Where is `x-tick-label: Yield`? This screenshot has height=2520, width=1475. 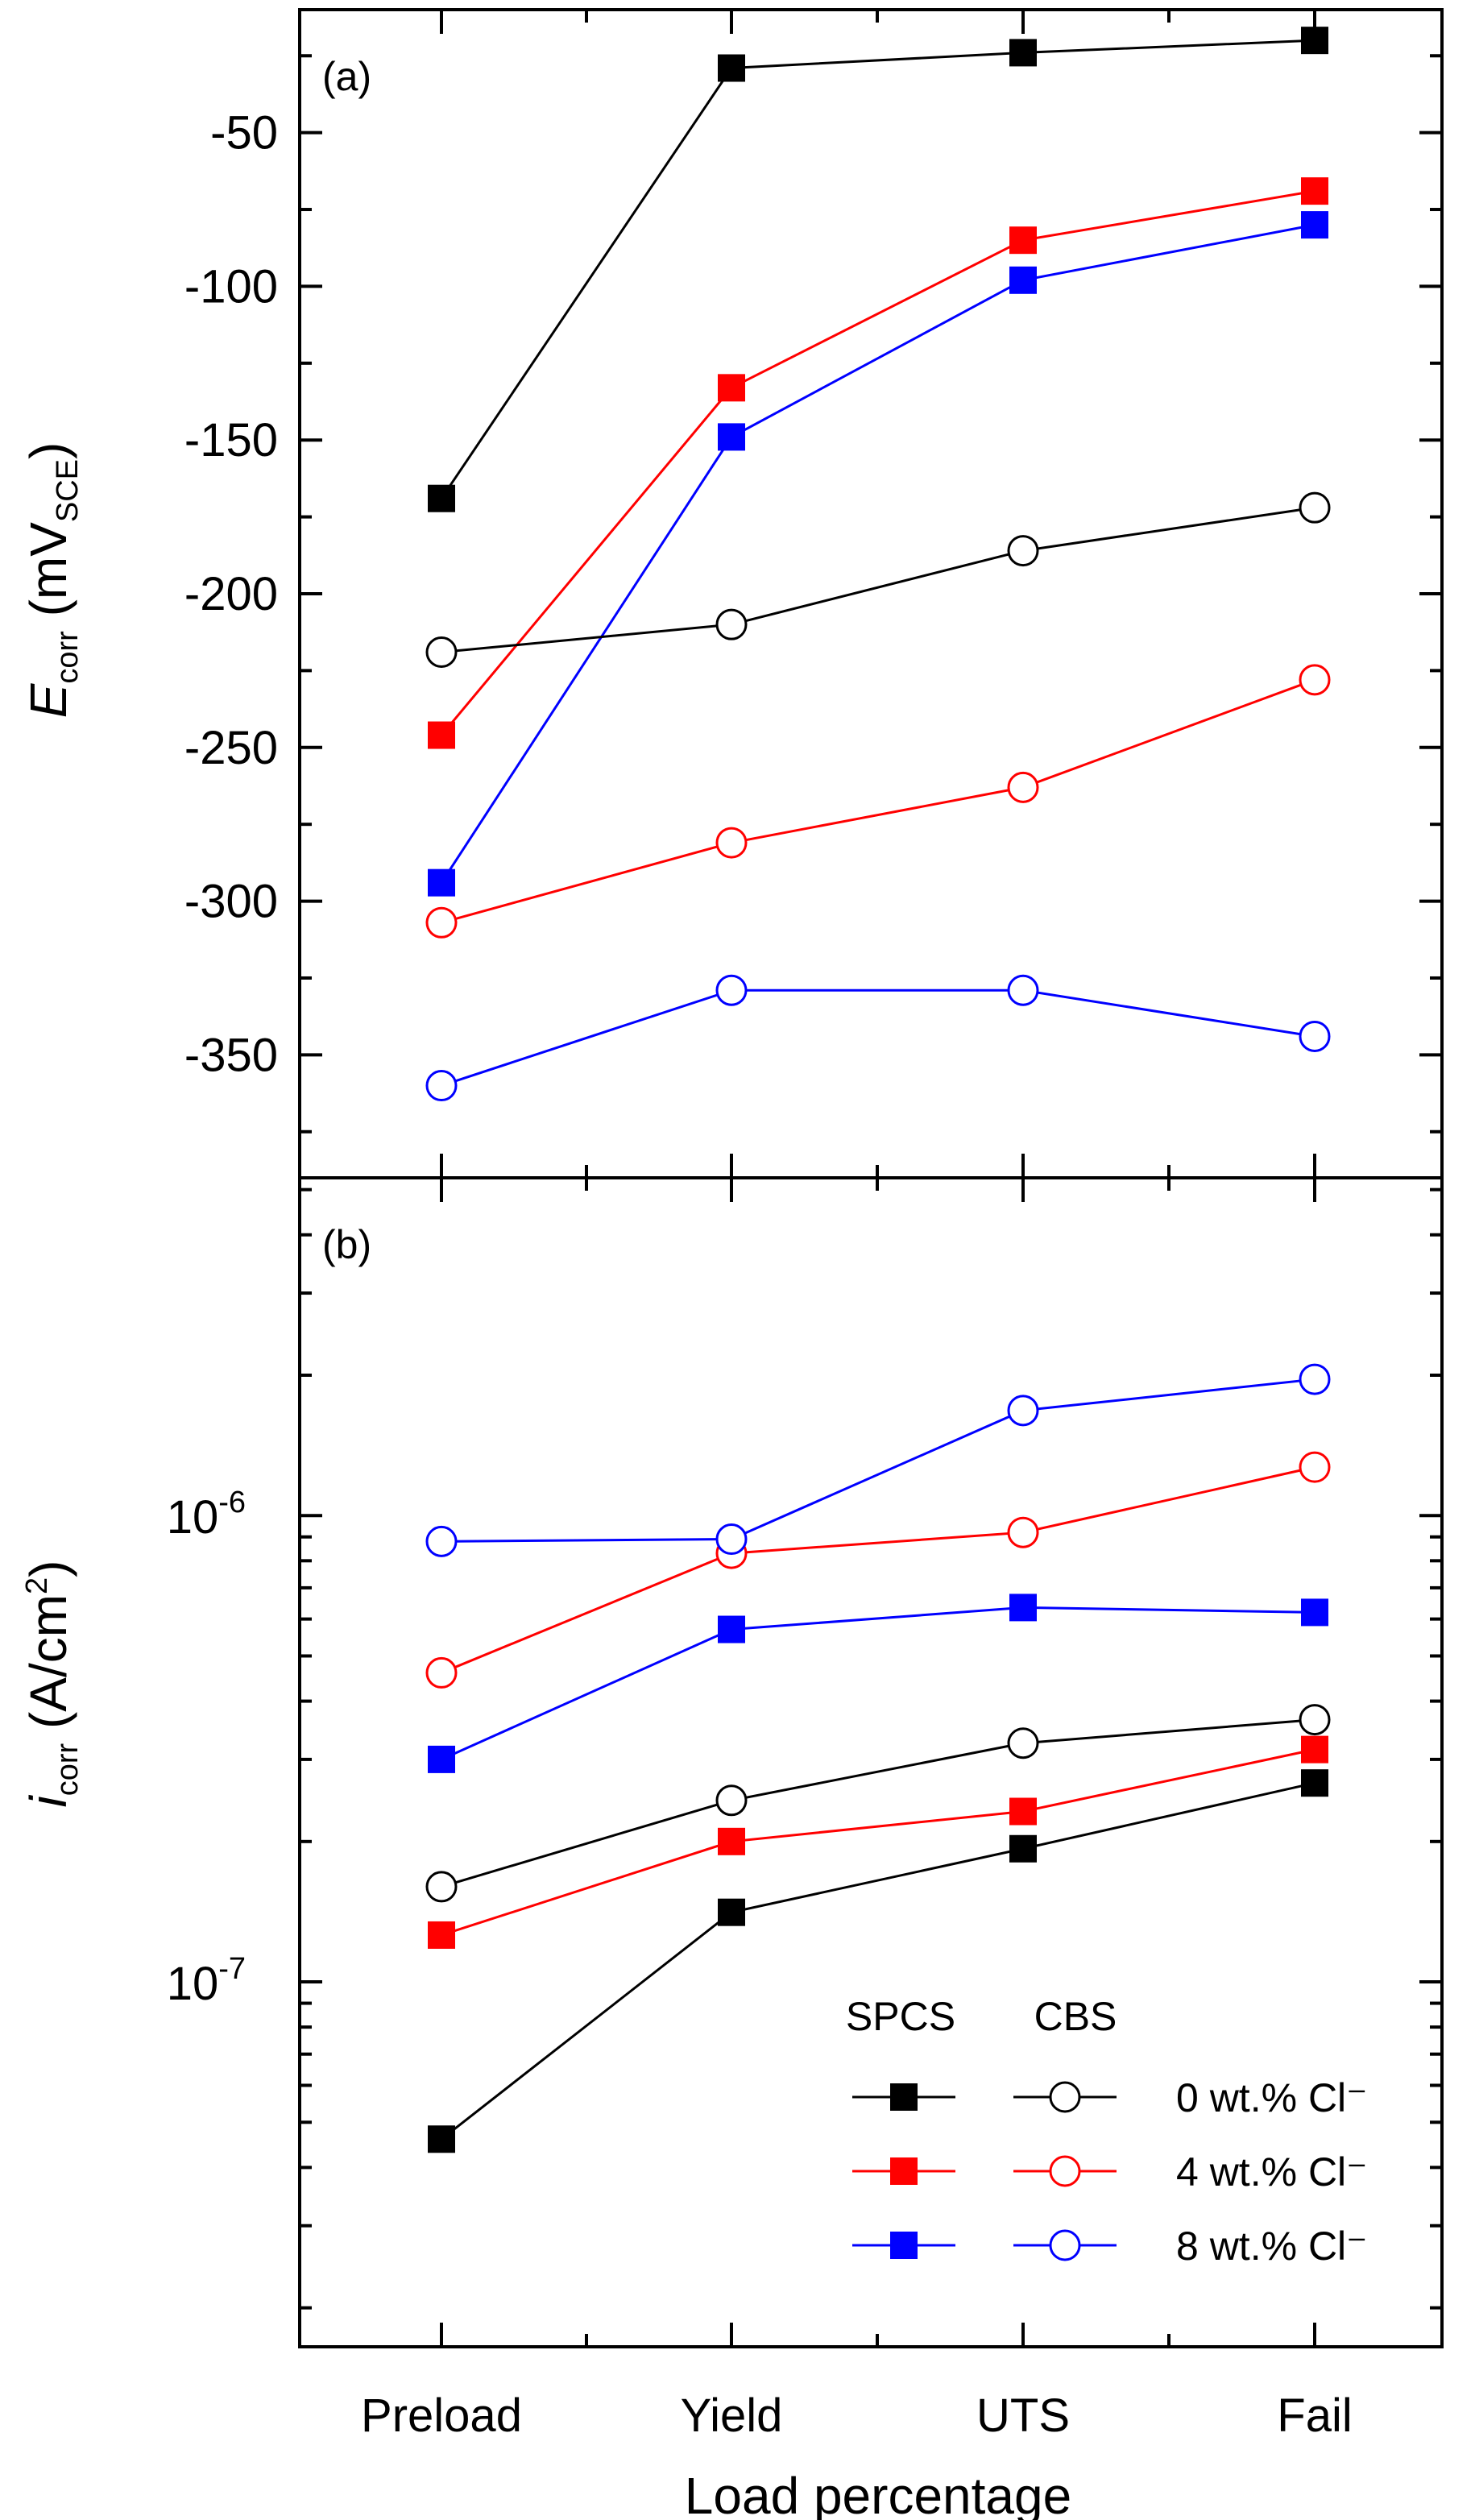
x-tick-label: Yield is located at coordinates (732, 2415).